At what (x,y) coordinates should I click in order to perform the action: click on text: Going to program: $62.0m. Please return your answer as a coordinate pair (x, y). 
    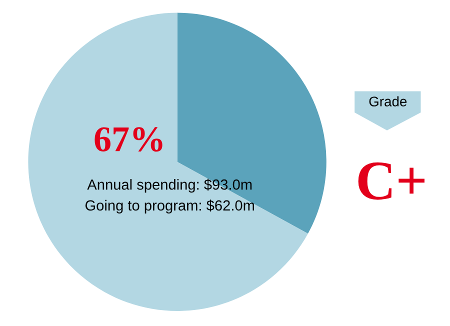
    Looking at the image, I should click on (169, 207).